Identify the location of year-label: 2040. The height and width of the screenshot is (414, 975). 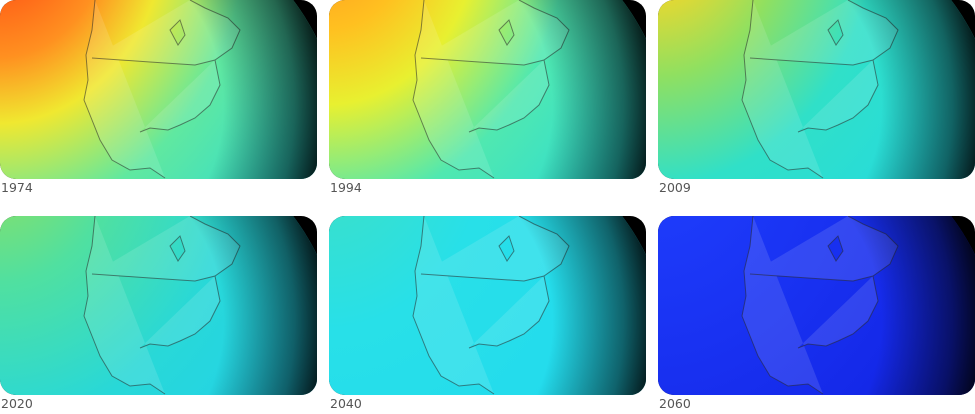
(346, 403).